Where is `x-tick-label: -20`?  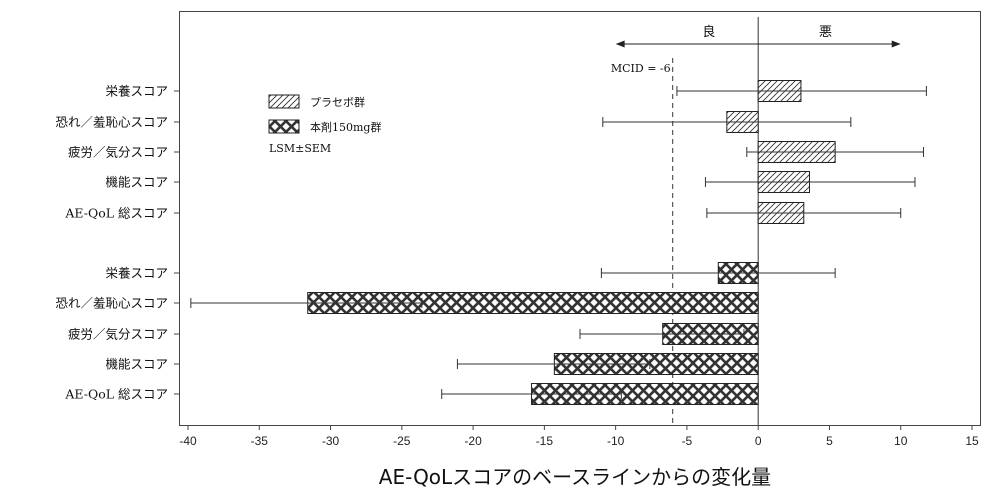
x-tick-label: -20 is located at coordinates (473, 441).